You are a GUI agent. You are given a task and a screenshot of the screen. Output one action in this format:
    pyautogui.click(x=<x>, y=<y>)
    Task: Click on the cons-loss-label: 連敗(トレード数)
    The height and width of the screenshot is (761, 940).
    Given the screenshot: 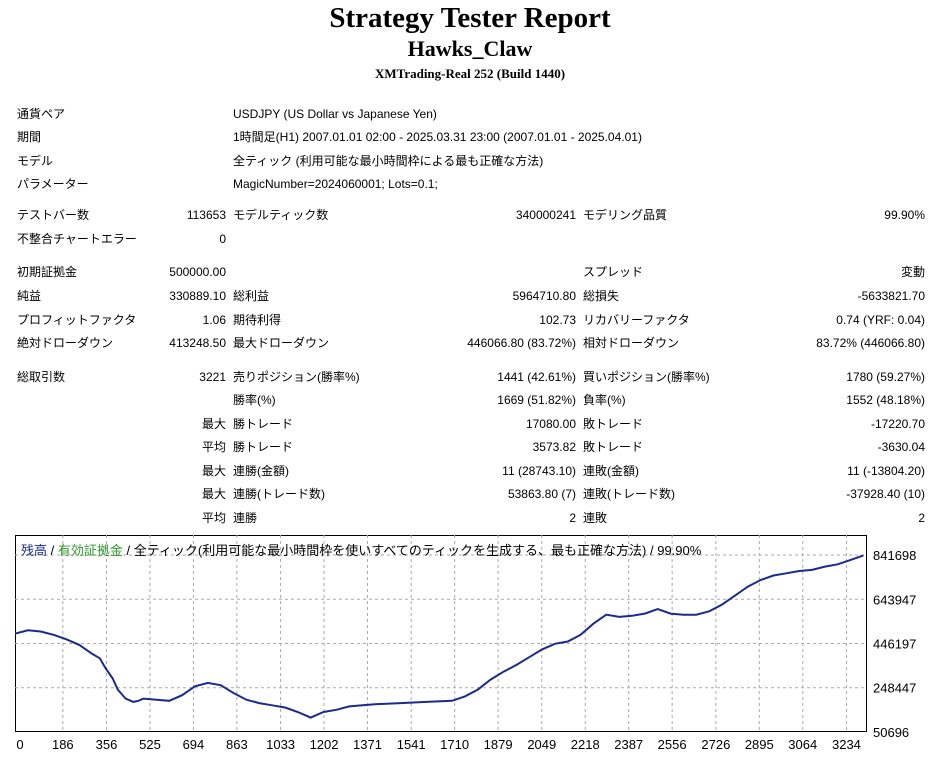 What is the action you would take?
    pyautogui.click(x=629, y=494)
    